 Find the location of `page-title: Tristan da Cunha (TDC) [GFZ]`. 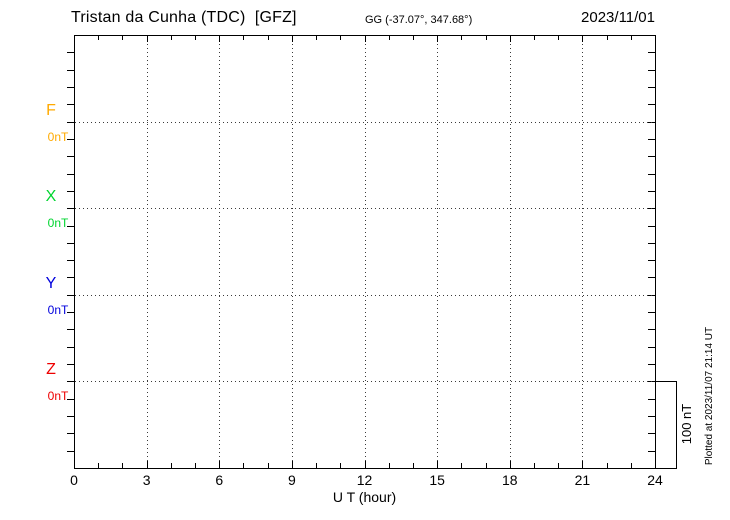

page-title: Tristan da Cunha (TDC) [GFZ] is located at coordinates (184, 17).